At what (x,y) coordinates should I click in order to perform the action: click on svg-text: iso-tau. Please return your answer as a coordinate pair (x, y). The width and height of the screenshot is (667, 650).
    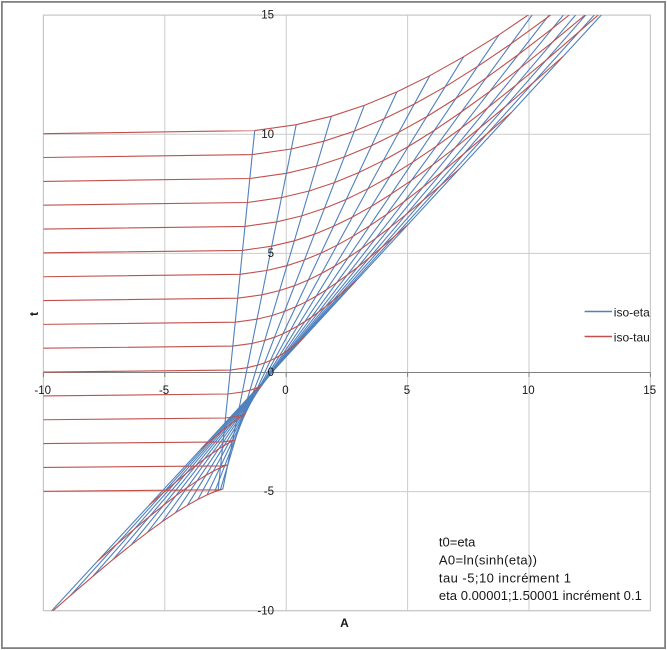
    Looking at the image, I should click on (632, 337).